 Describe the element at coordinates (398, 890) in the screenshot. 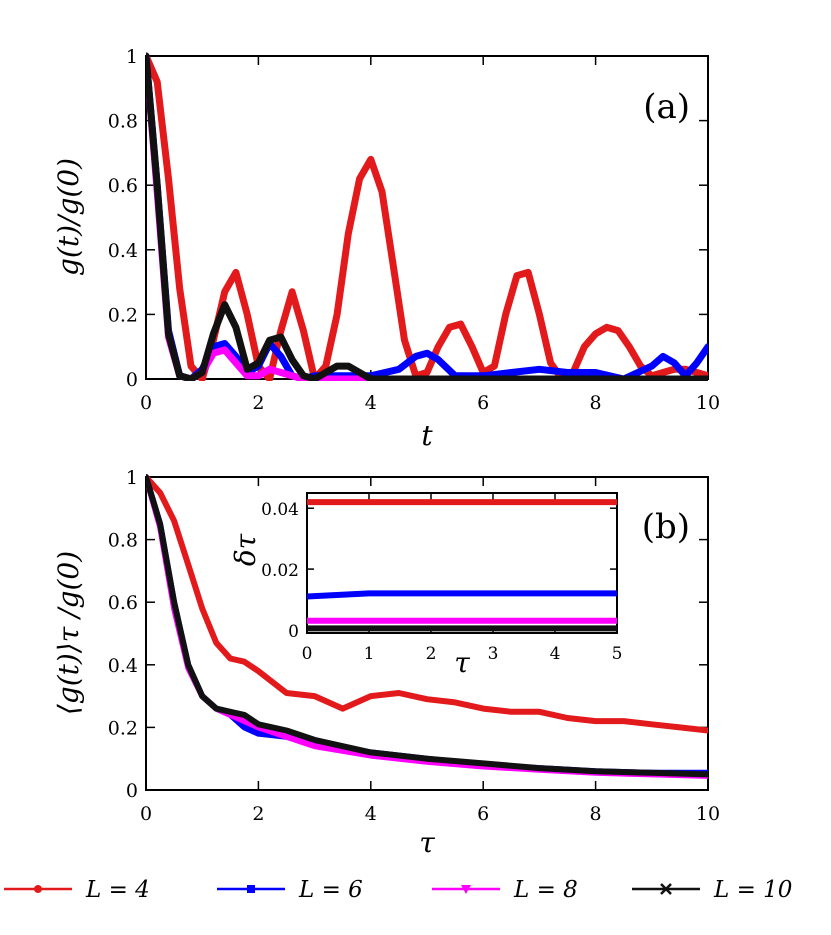

I see `legend: L = 4 L = 6 L = 8 L = 10` at that location.